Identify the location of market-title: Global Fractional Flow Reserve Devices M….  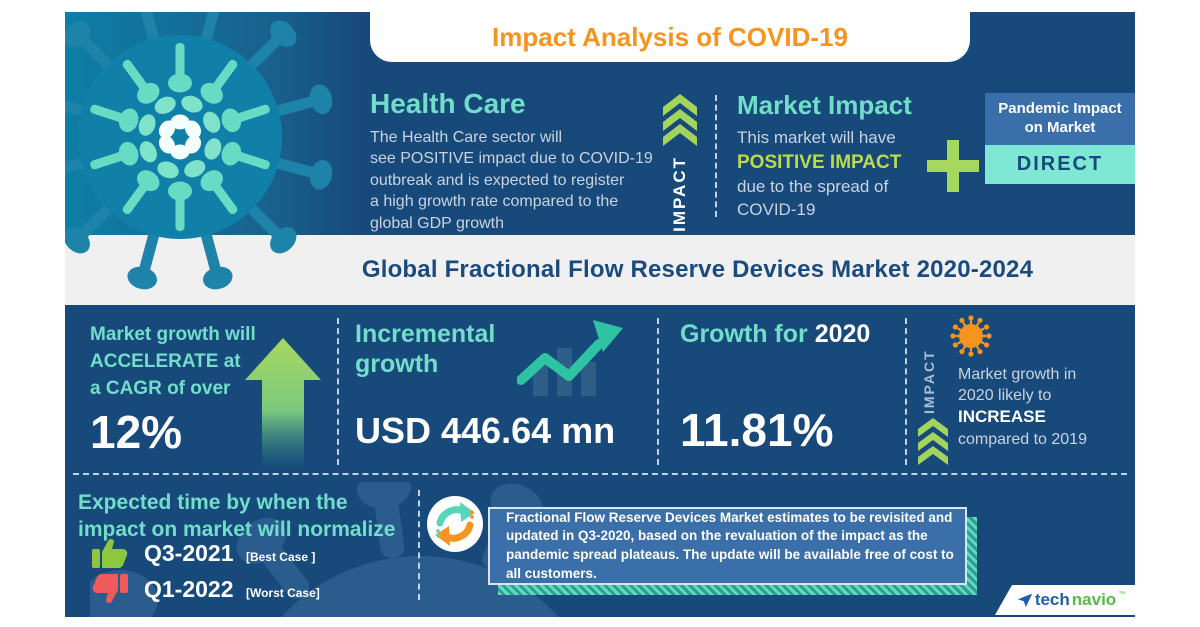
(697, 269).